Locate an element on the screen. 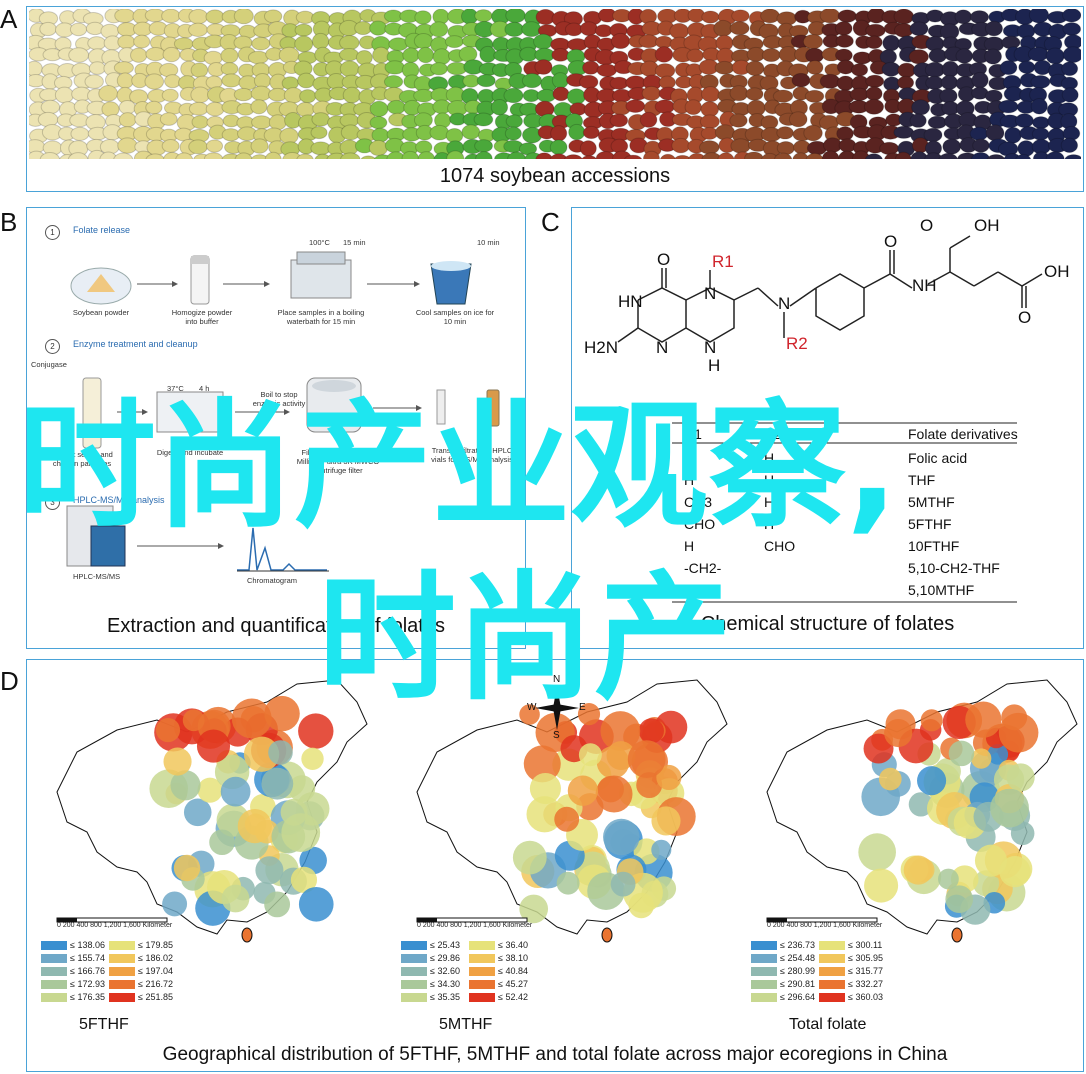  legend-item: ≤ 40.84 is located at coordinates (498, 971).